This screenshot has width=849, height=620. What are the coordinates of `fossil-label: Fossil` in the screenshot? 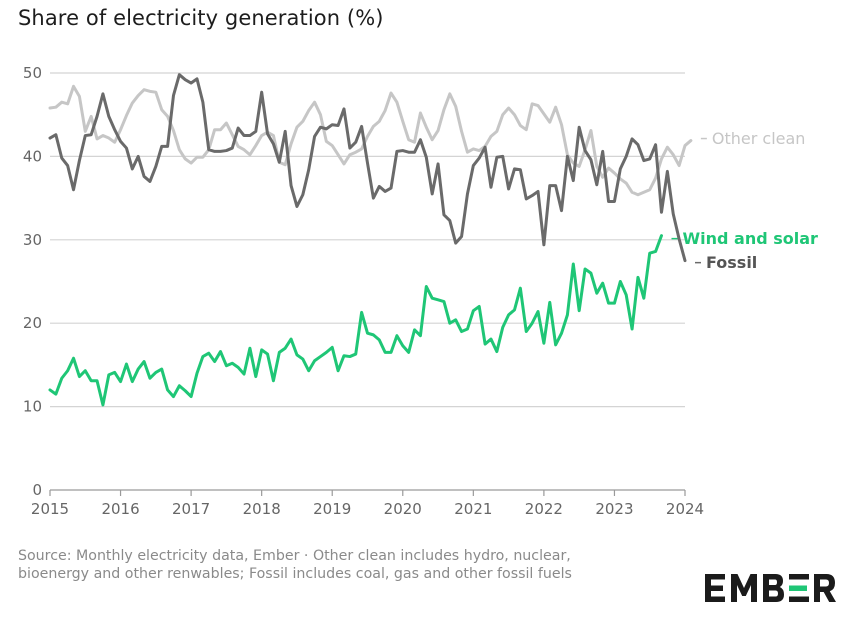 It's located at (731, 262).